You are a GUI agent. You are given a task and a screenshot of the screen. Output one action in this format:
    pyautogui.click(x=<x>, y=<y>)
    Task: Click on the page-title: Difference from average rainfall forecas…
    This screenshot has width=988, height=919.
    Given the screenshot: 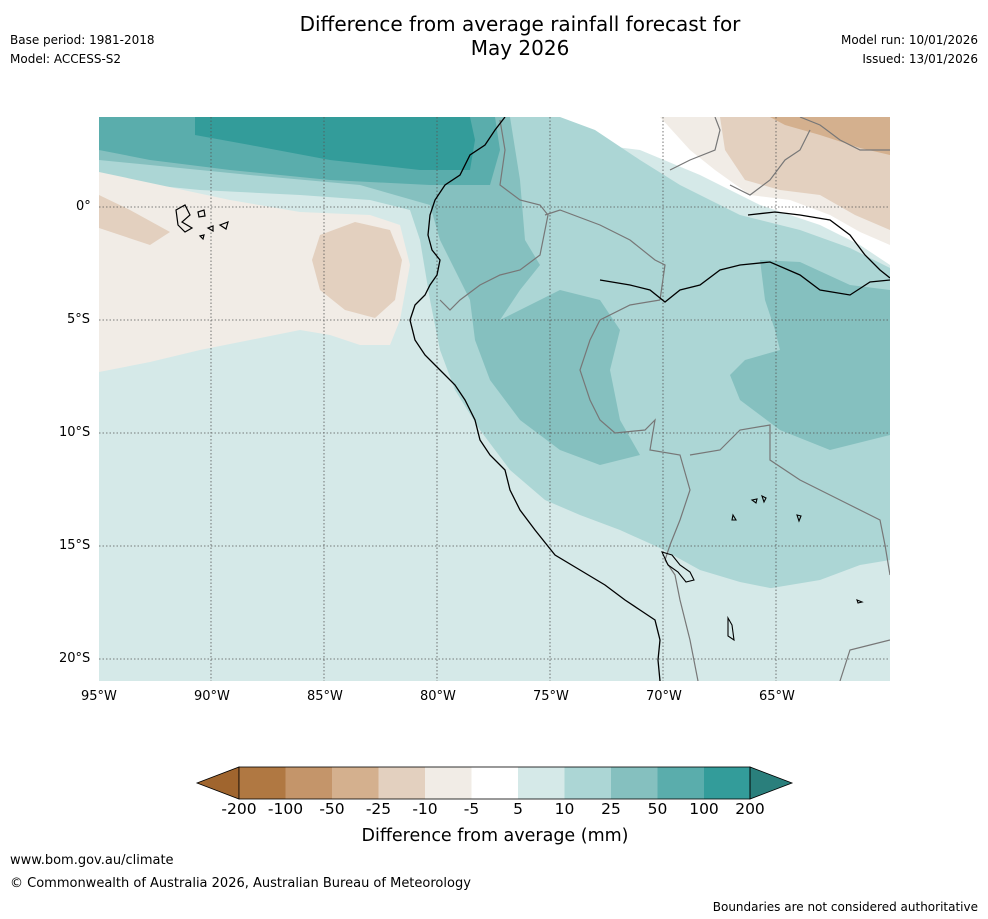 What is the action you would take?
    pyautogui.click(x=494, y=36)
    